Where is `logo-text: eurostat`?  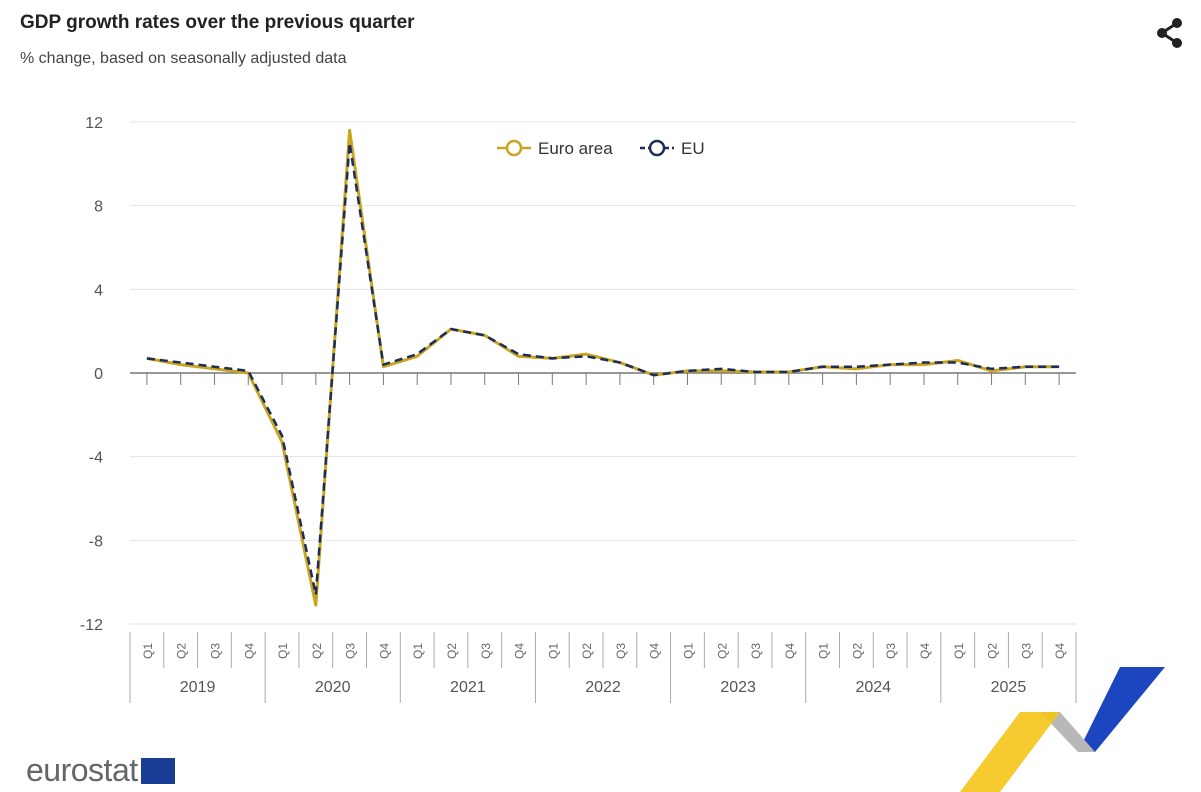 logo-text: eurostat is located at coordinates (82, 770).